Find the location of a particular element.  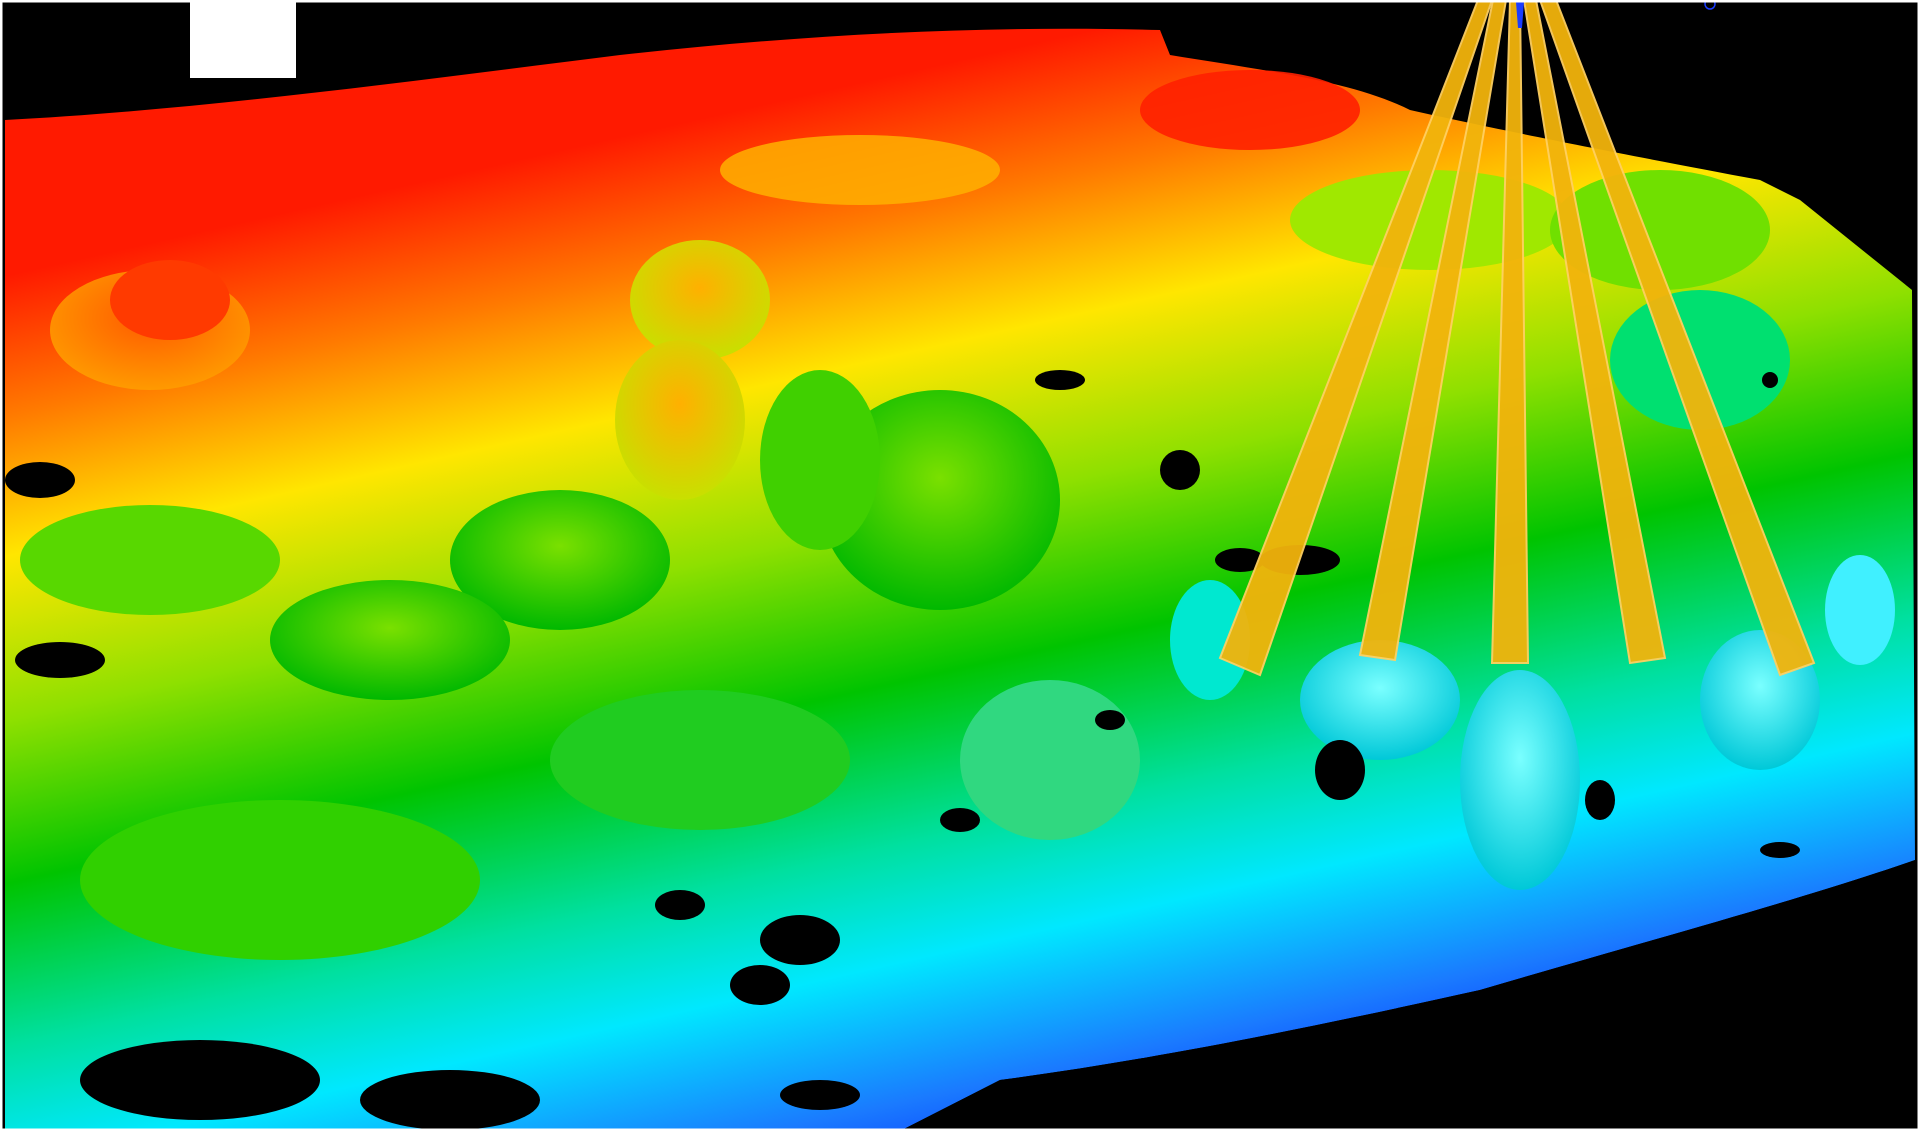

sensor-marker is located at coordinates (1616, 14).